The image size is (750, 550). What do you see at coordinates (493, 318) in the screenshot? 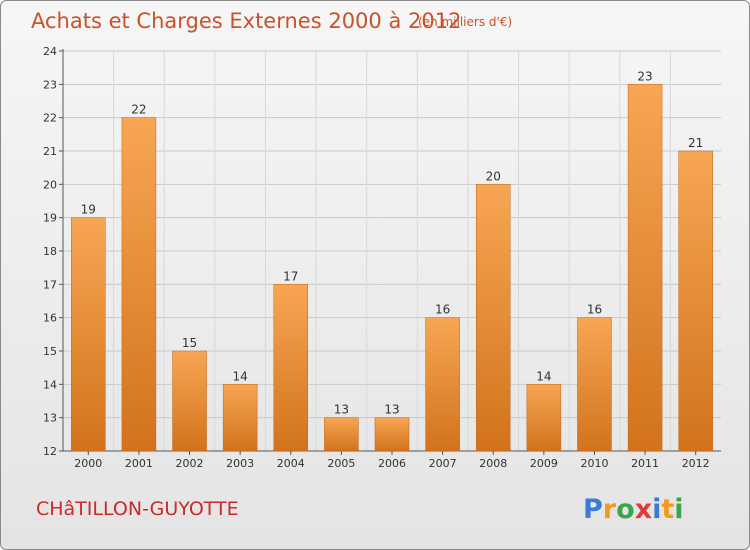
I see `bar-2008` at bounding box center [493, 318].